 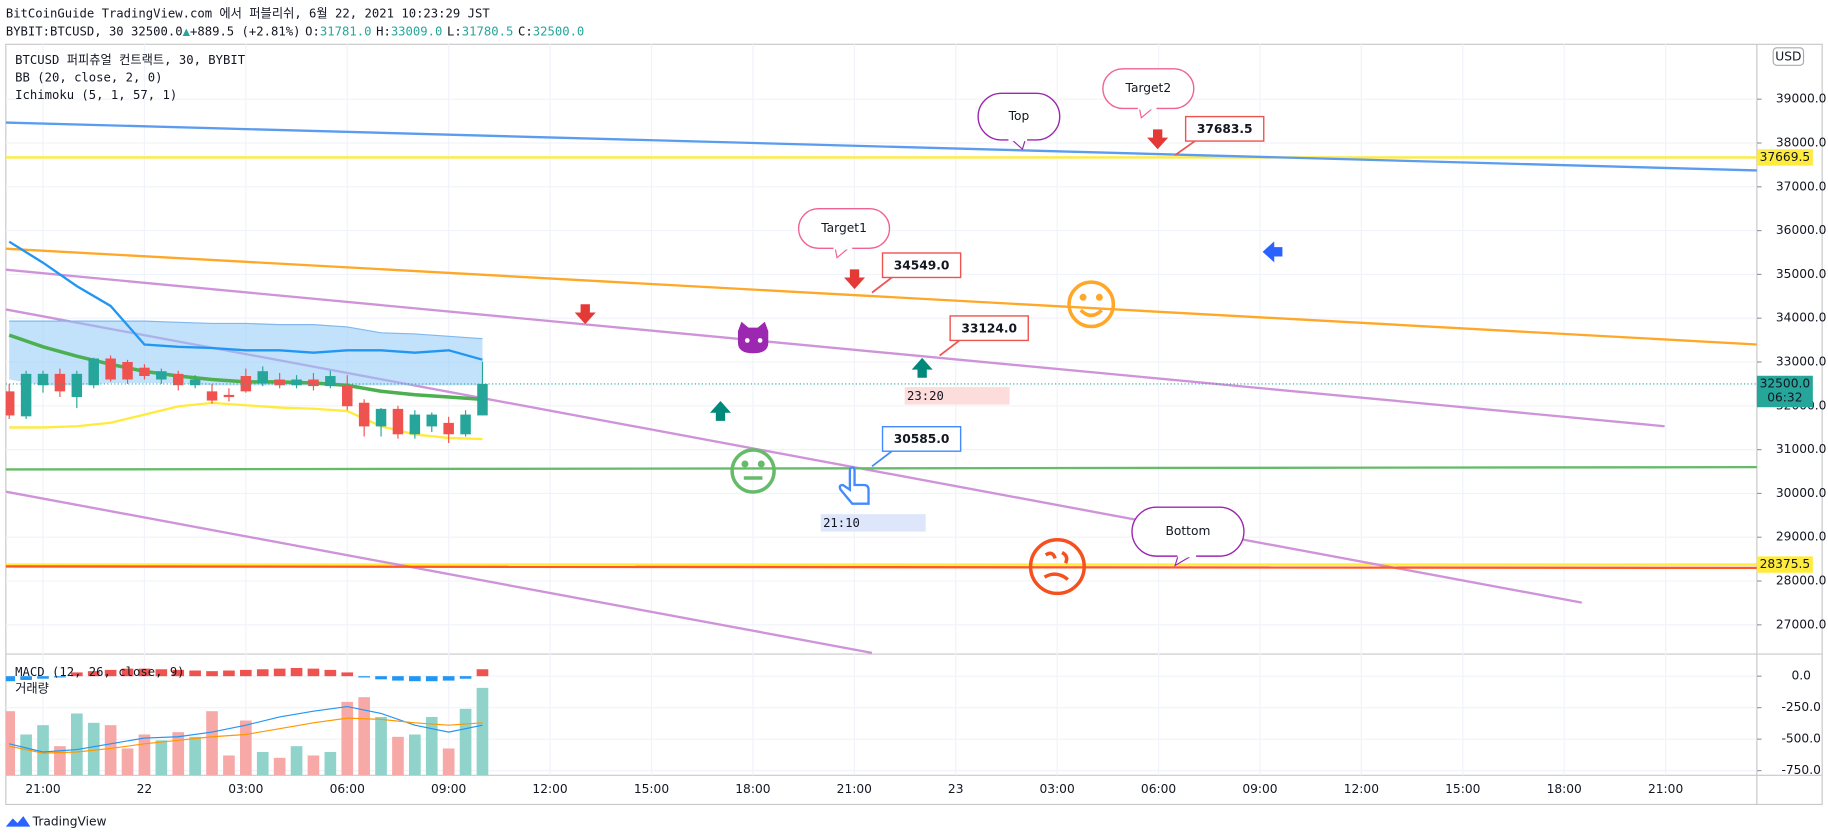 I want to click on callout-text: 34549.0, so click(x=922, y=265).